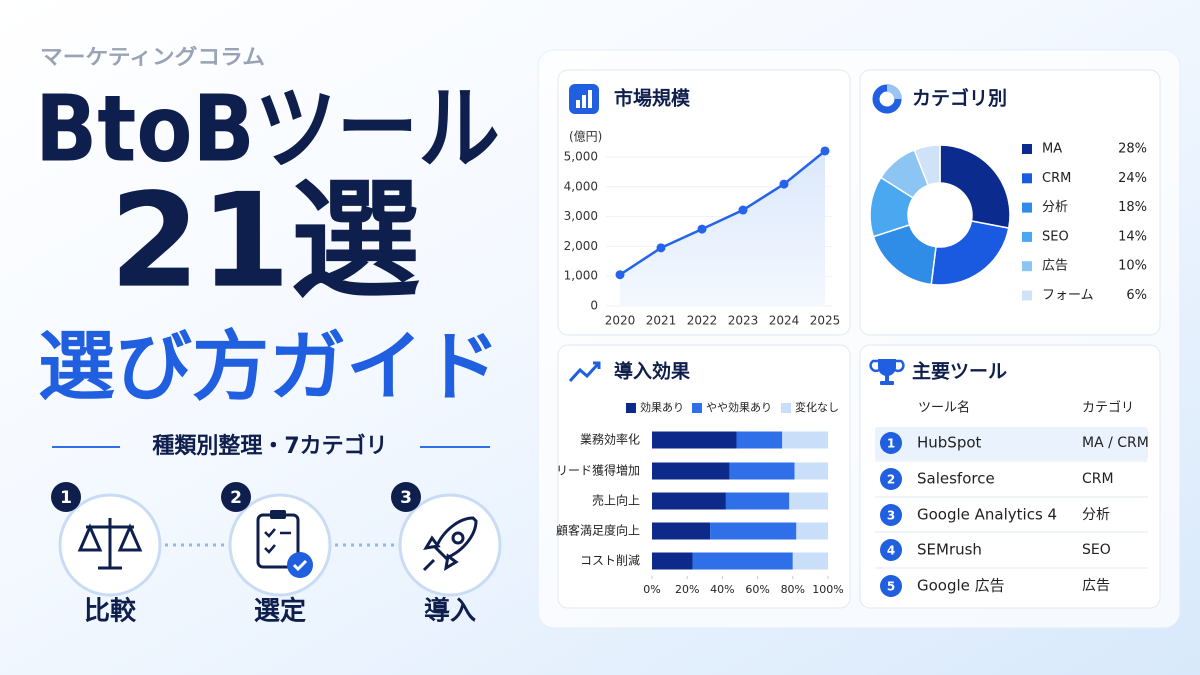  I want to click on row-number: 5, so click(891, 587).